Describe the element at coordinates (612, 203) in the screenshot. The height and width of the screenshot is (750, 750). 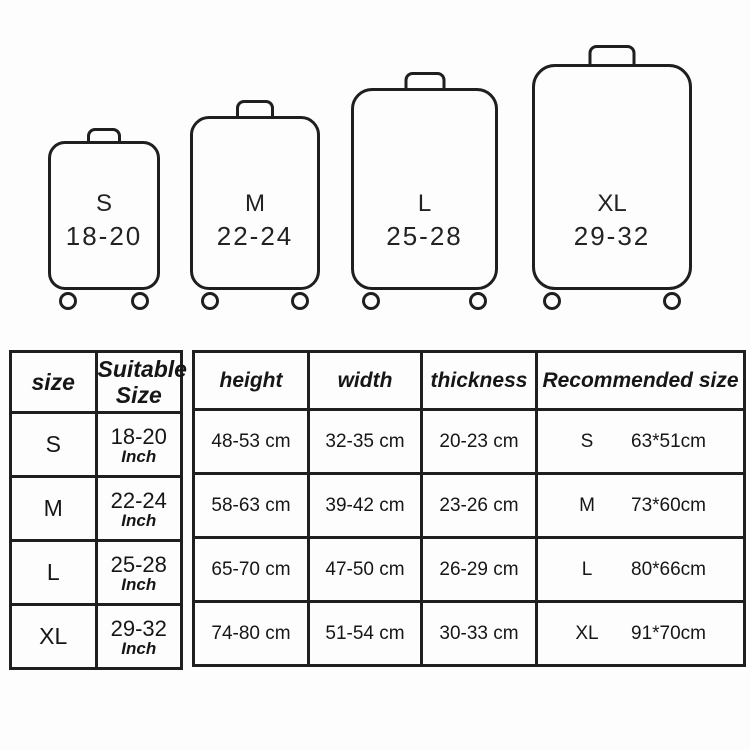
I see `suitcase-size-letter: XL` at that location.